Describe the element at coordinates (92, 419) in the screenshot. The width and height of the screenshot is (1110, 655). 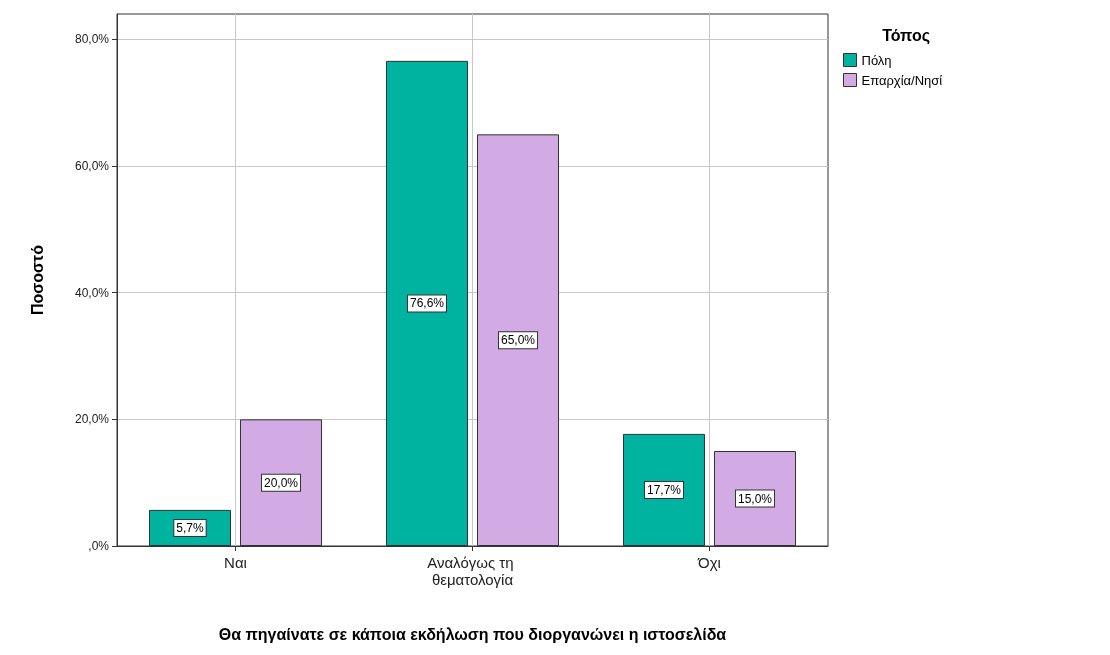
I see `y-tick-label: 20,0%` at that location.